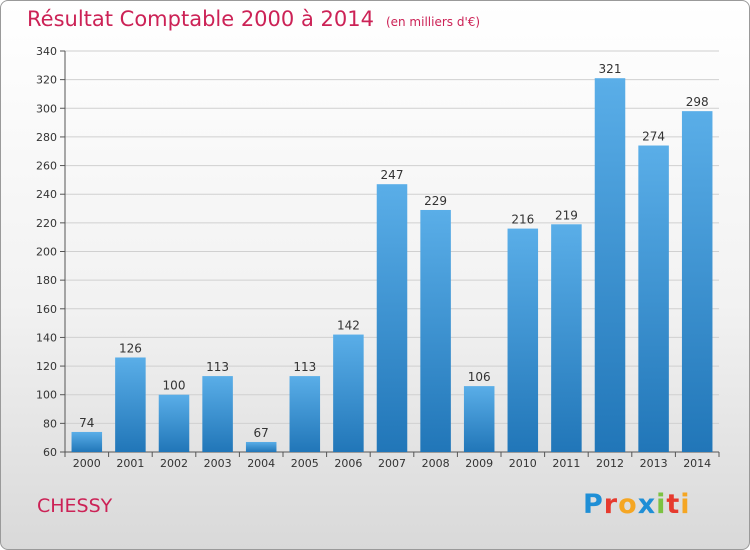 This screenshot has width=750, height=550. I want to click on logo-letter: r, so click(611, 504).